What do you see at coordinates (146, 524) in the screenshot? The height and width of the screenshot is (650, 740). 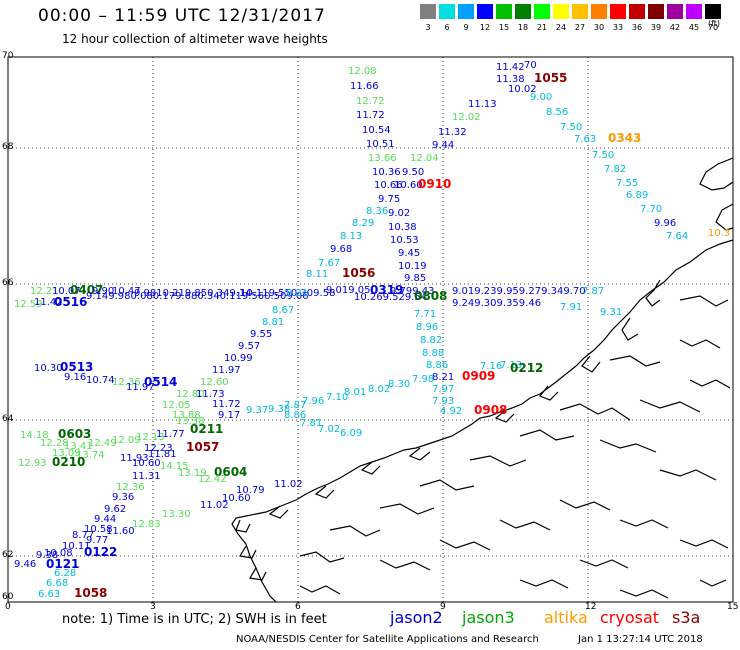 I see `wave-height-label: 12.83` at bounding box center [146, 524].